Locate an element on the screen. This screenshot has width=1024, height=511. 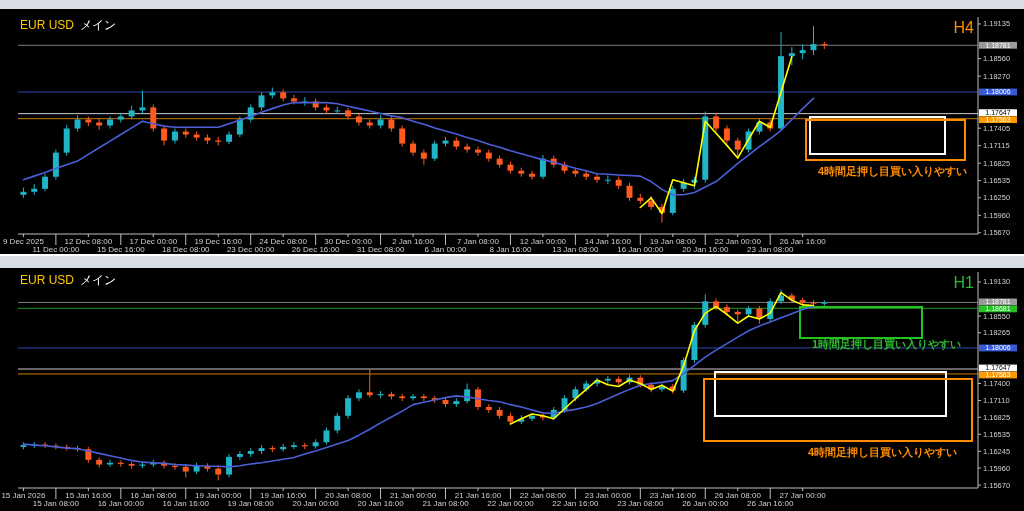
x-tick-label: 16 Jan 16:00 is located at coordinates (186, 503).